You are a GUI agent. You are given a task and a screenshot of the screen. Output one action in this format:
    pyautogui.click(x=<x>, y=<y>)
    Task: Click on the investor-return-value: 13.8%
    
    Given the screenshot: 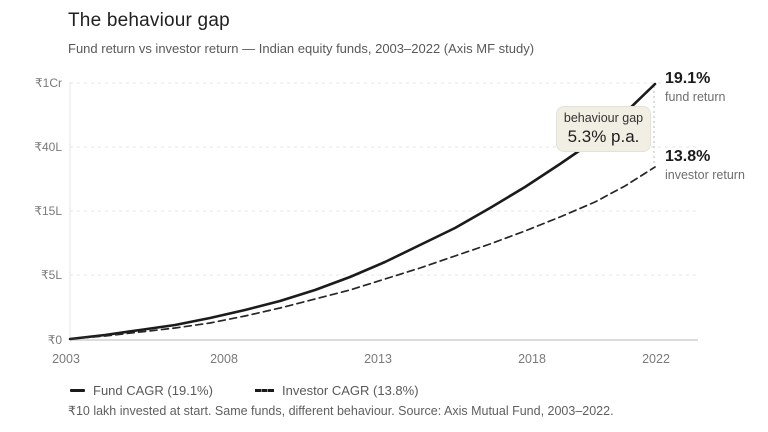 What is the action you would take?
    pyautogui.click(x=688, y=156)
    